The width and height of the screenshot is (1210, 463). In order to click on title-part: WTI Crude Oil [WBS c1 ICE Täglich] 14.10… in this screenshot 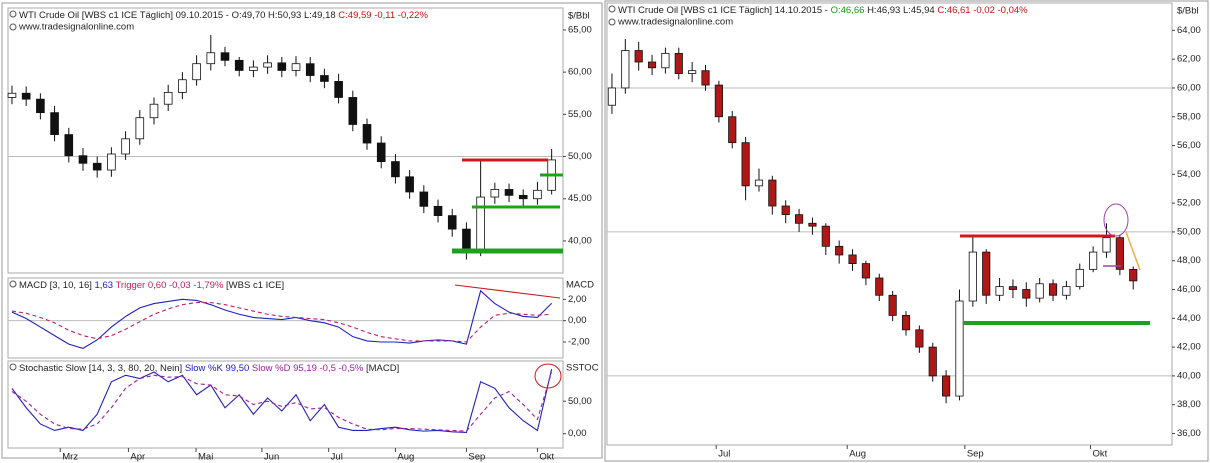, I will do `click(724, 10)`.